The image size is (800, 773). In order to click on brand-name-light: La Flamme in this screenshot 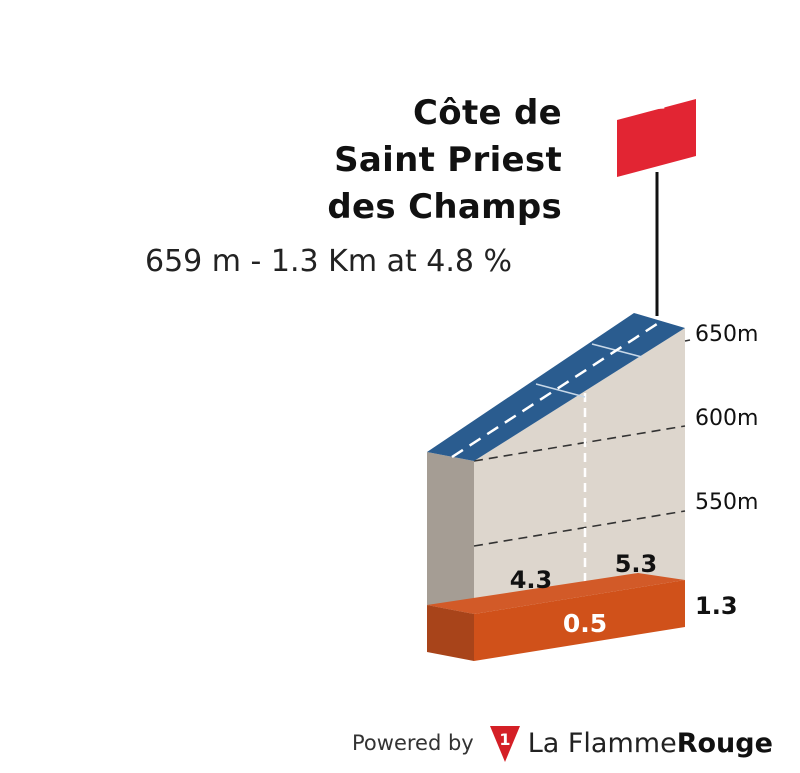, I will do `click(602, 743)`.